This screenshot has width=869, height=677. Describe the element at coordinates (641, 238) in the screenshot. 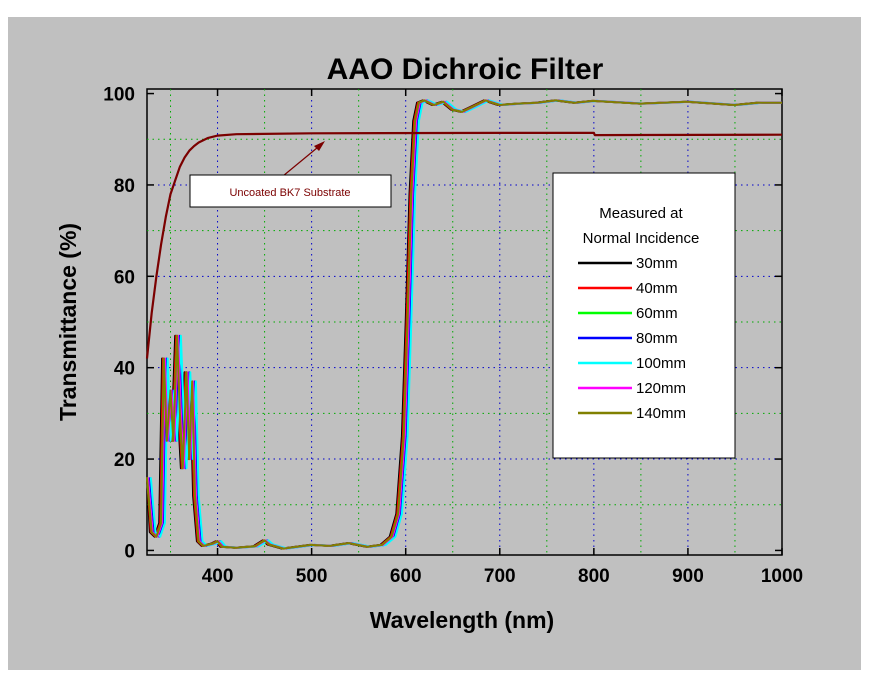

I see `legend-title-line-2: Normal Incidence` at that location.